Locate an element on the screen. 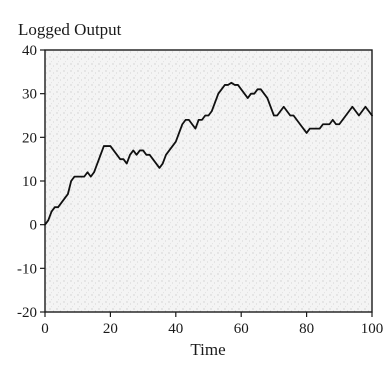 The image size is (392, 367). y-tick-label-4: 0 is located at coordinates (34, 226).